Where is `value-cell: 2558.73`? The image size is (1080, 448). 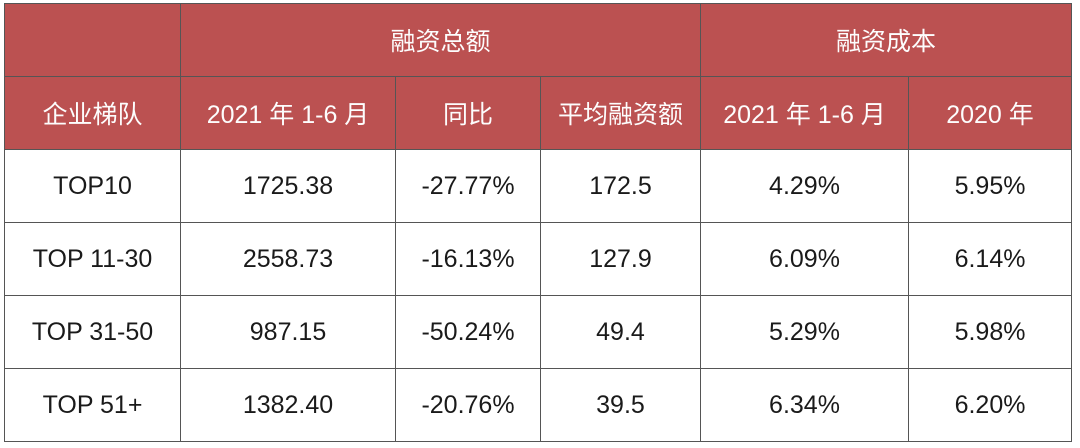 value-cell: 2558.73 is located at coordinates (288, 259).